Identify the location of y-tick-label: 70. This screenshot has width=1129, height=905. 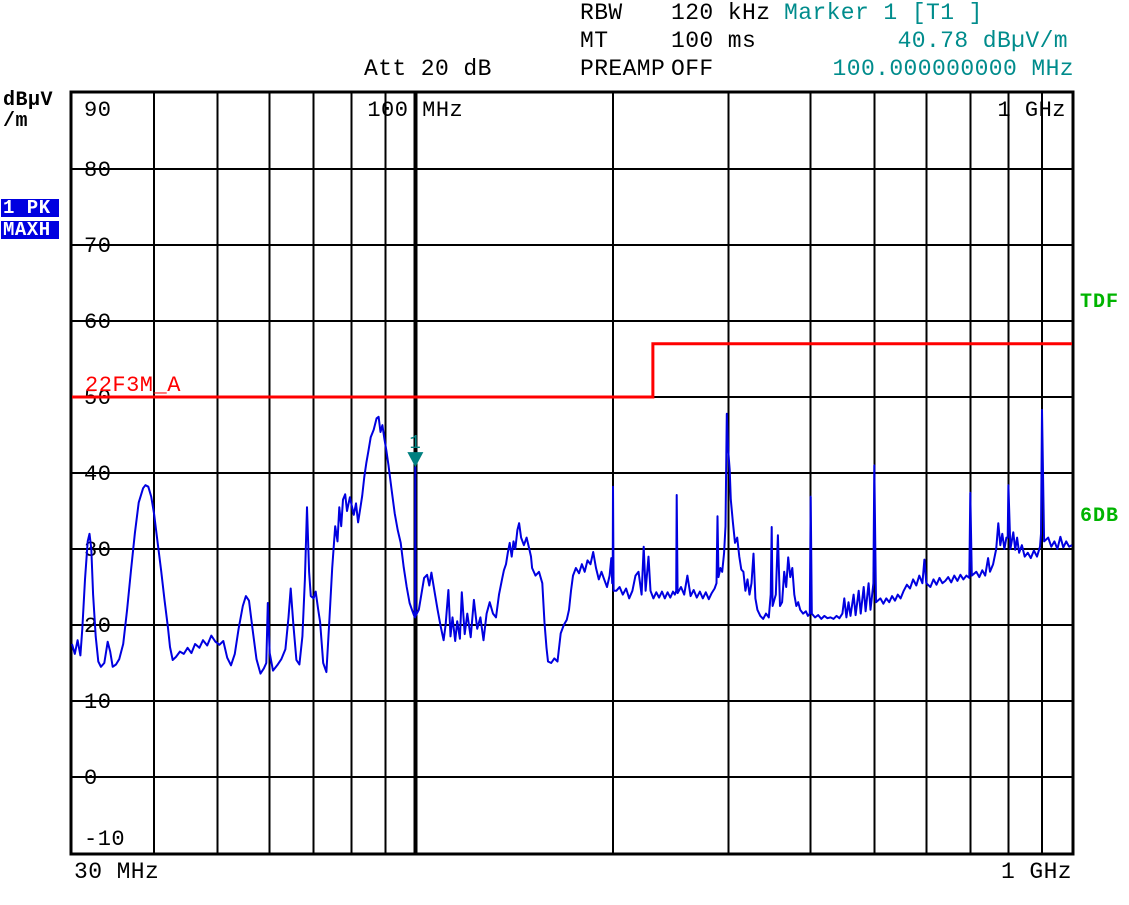
(97, 246).